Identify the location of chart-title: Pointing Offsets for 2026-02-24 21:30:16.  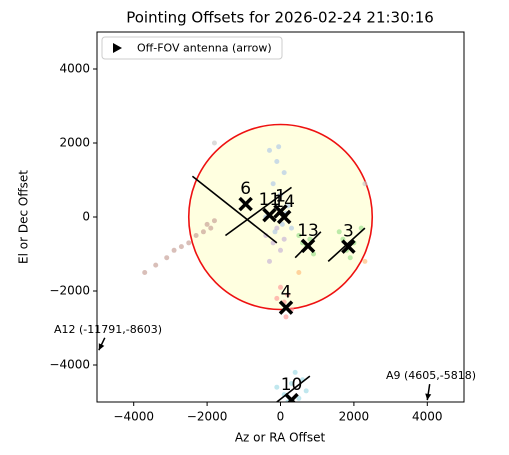
(280, 18).